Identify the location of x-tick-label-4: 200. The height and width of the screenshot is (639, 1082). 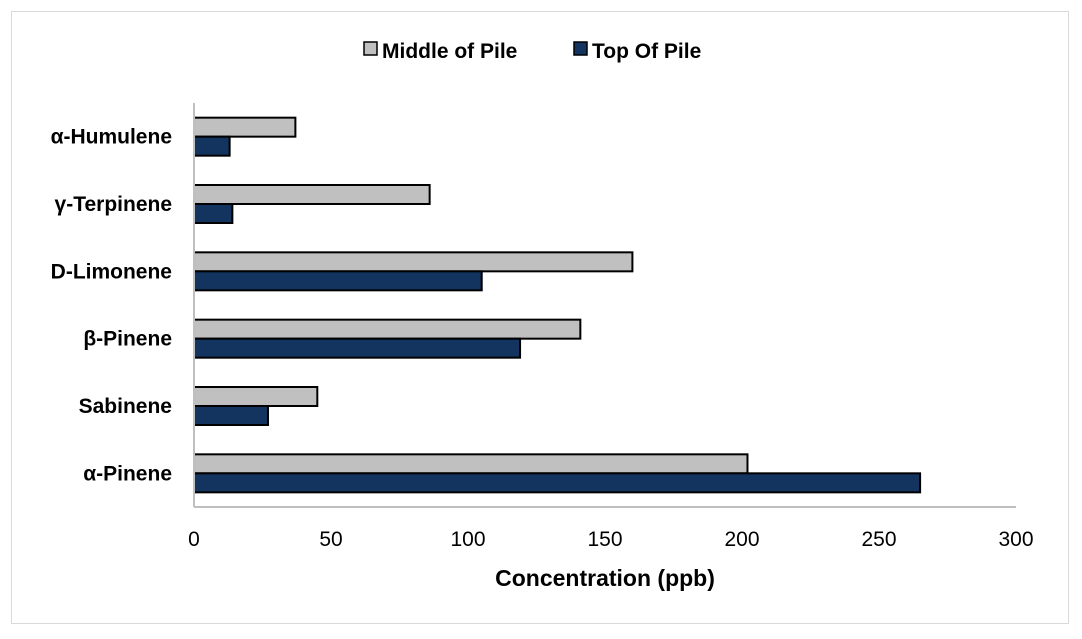
(741, 539).